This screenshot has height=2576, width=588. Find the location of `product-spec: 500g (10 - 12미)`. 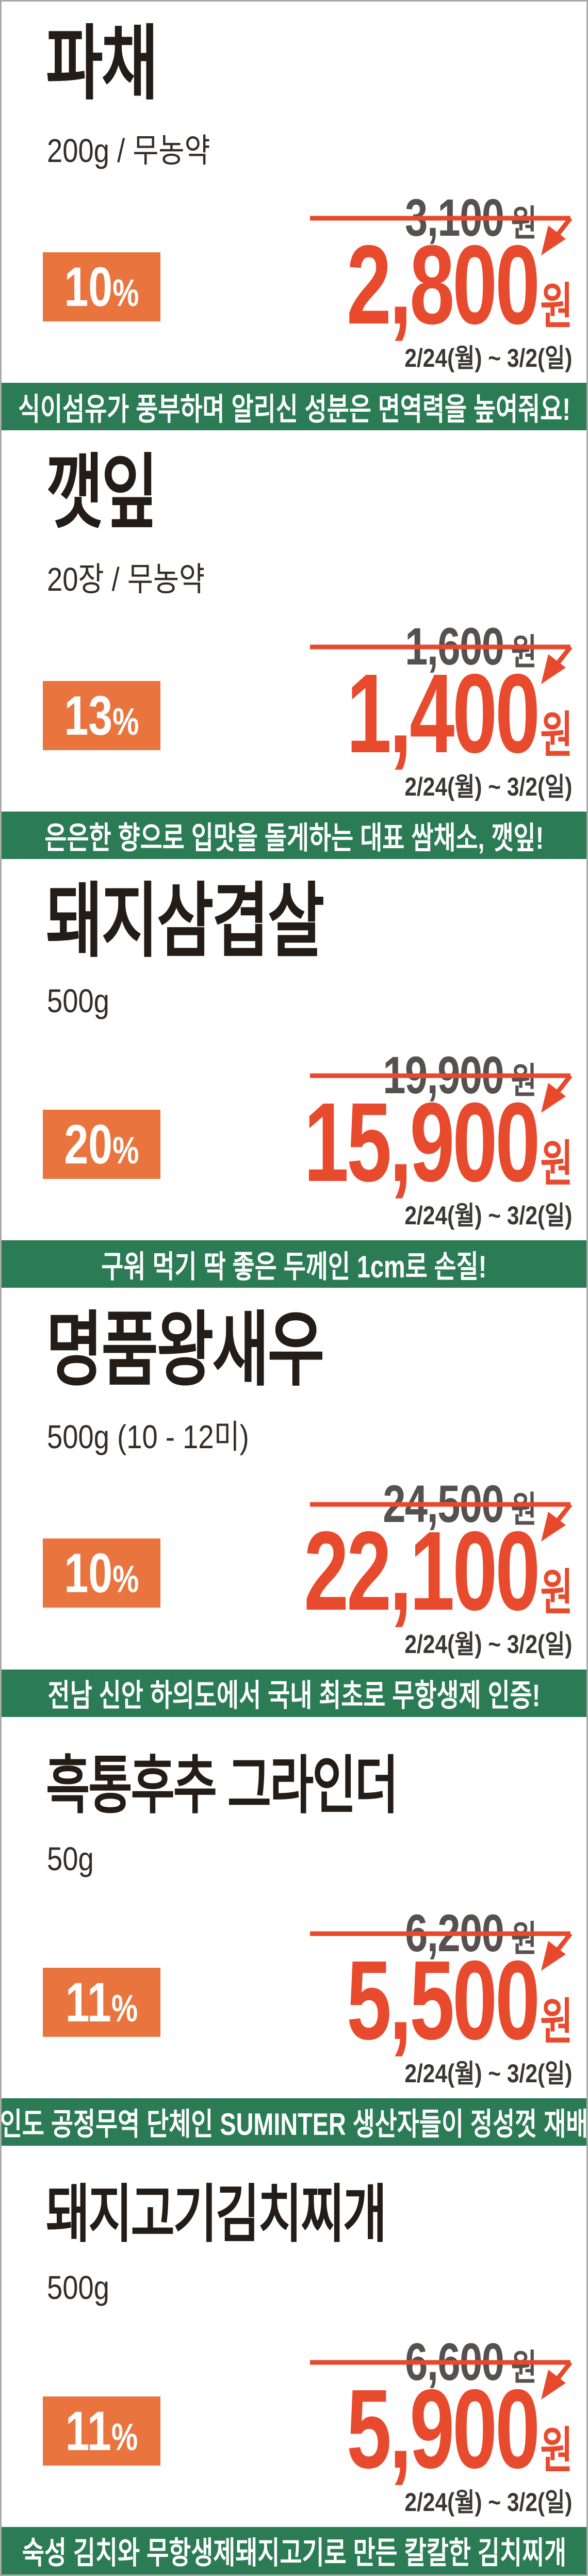

product-spec: 500g (10 - 12미) is located at coordinates (166, 1434).